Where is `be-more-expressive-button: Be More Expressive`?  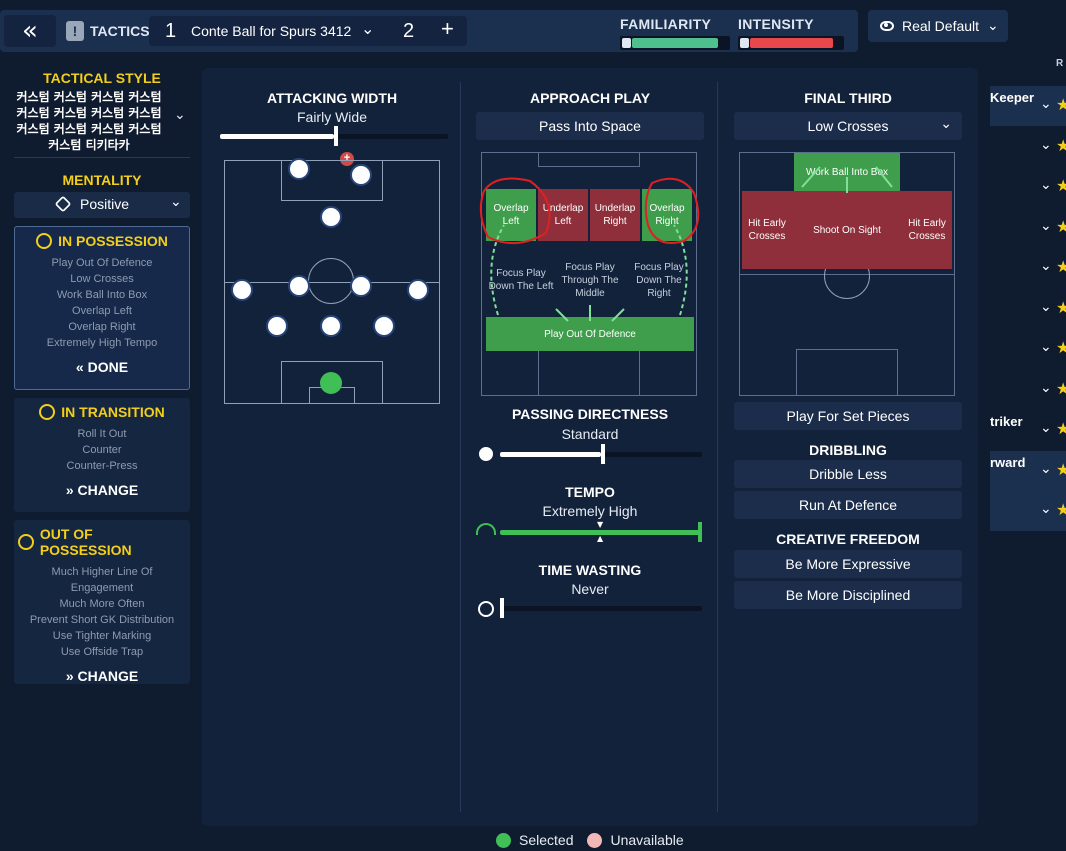 be-more-expressive-button: Be More Expressive is located at coordinates (848, 564).